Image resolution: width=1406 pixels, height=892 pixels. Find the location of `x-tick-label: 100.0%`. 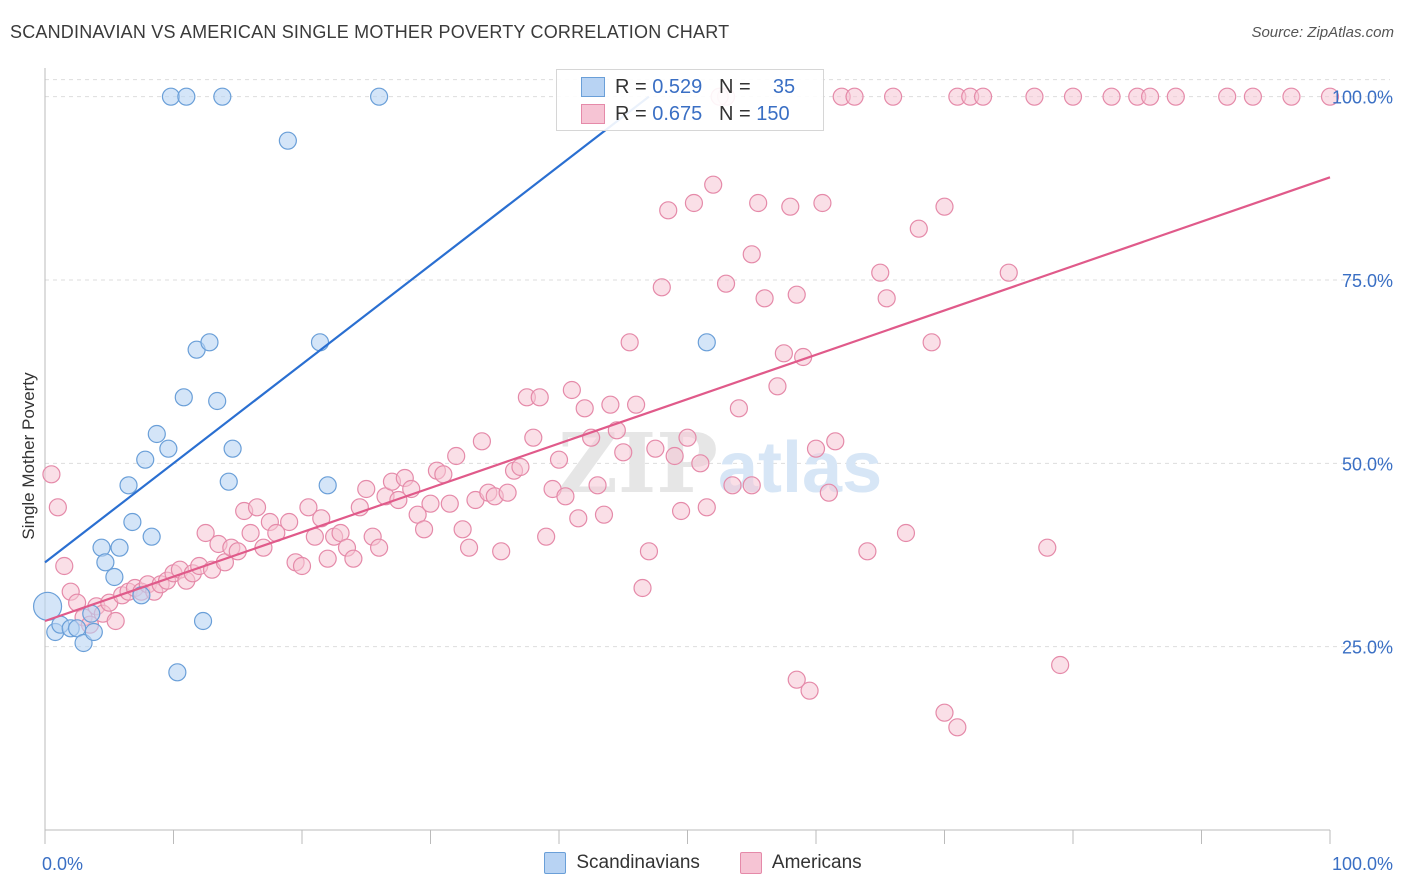

x-tick-label: 100.0% is located at coordinates (1362, 864).